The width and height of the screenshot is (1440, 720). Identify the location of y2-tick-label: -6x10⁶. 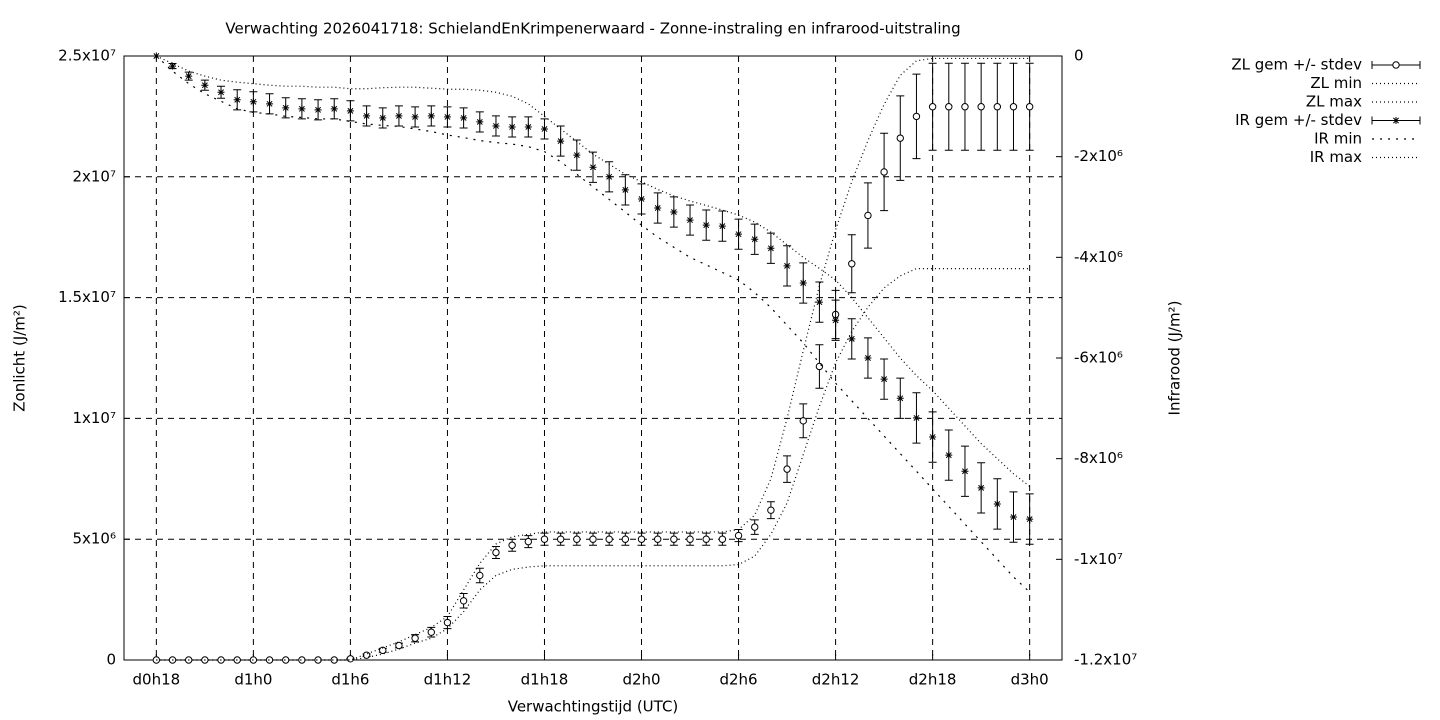
(1098, 358).